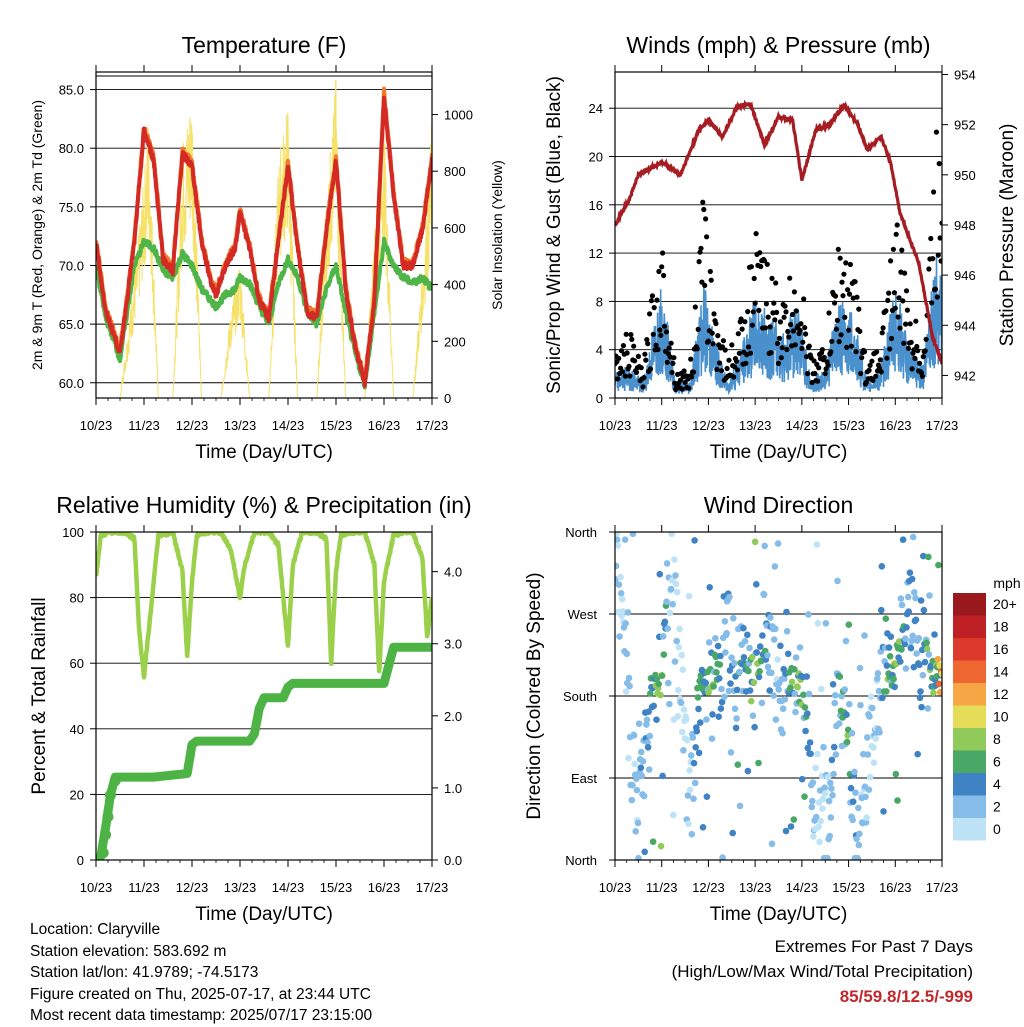 The image size is (1024, 1027). Describe the element at coordinates (73, 532) in the screenshot. I see `y-tick-label: 100` at that location.